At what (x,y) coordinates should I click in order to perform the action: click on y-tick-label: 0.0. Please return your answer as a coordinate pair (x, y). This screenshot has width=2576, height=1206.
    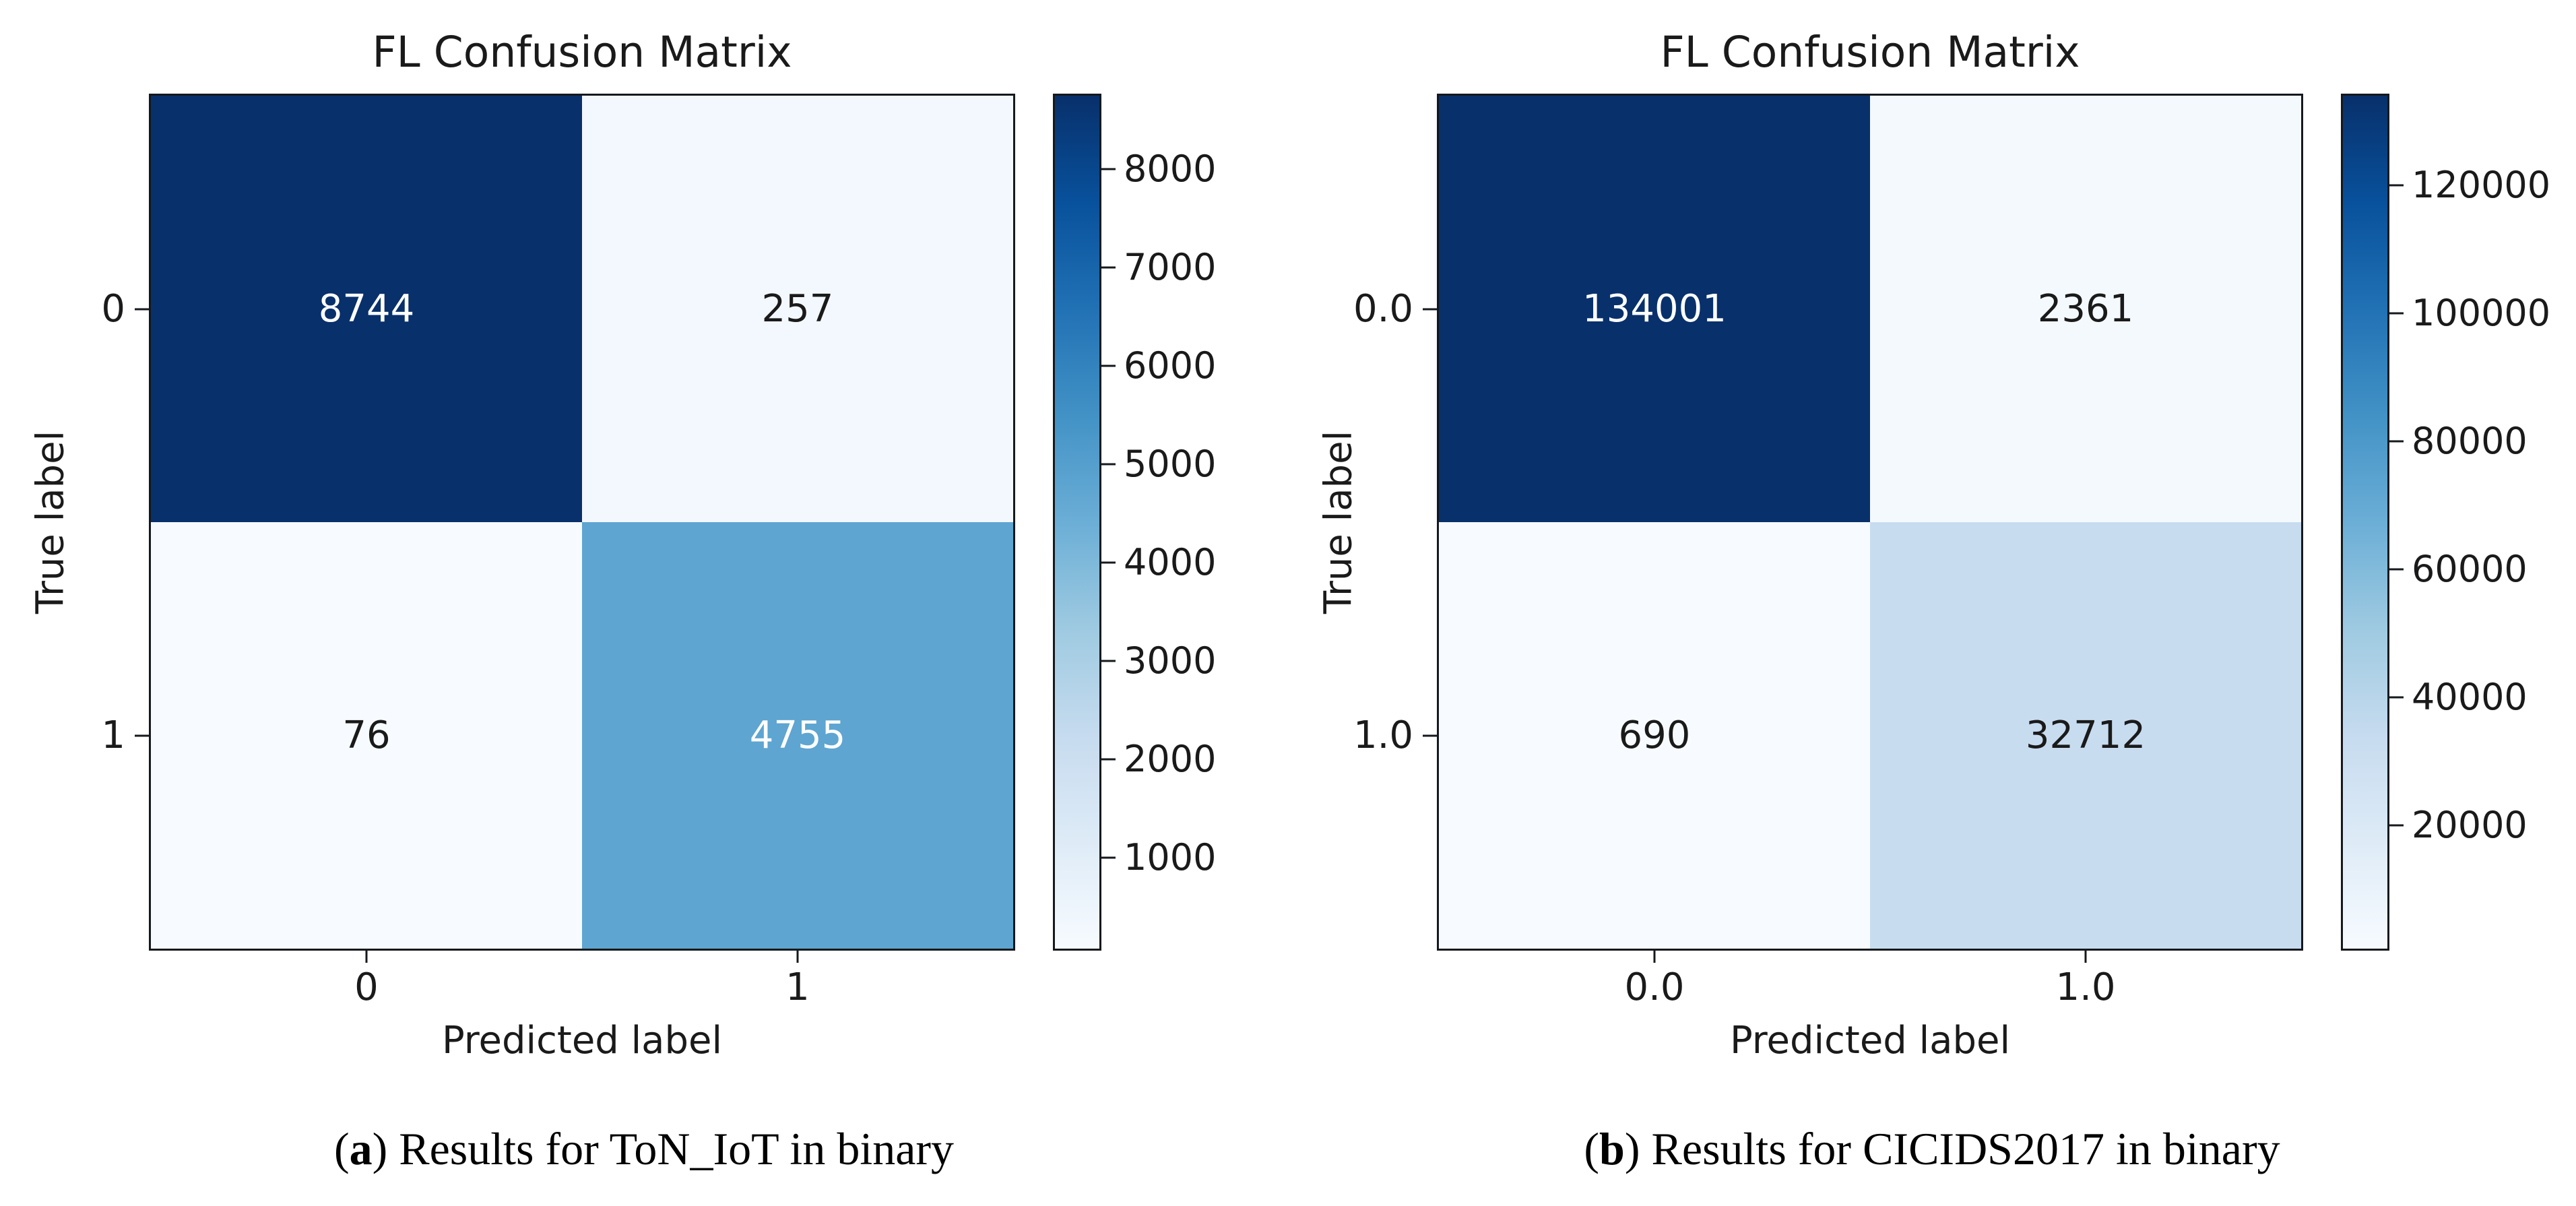
    Looking at the image, I should click on (1383, 308).